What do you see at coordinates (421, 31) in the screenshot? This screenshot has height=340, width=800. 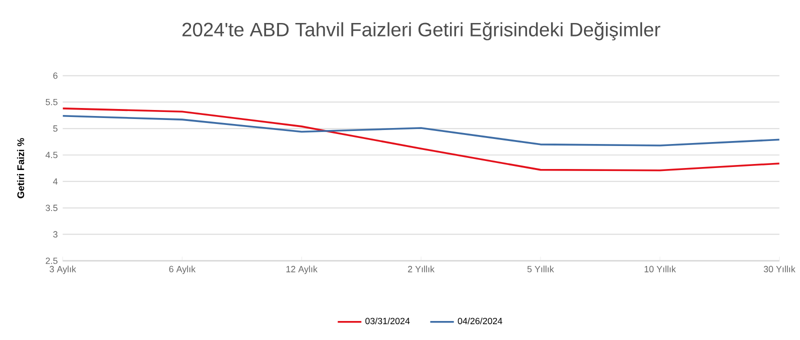 I see `chart-title: 2024'te ABD Tahvil Faizleri Getiri Eğrisindeki Değişimler` at bounding box center [421, 31].